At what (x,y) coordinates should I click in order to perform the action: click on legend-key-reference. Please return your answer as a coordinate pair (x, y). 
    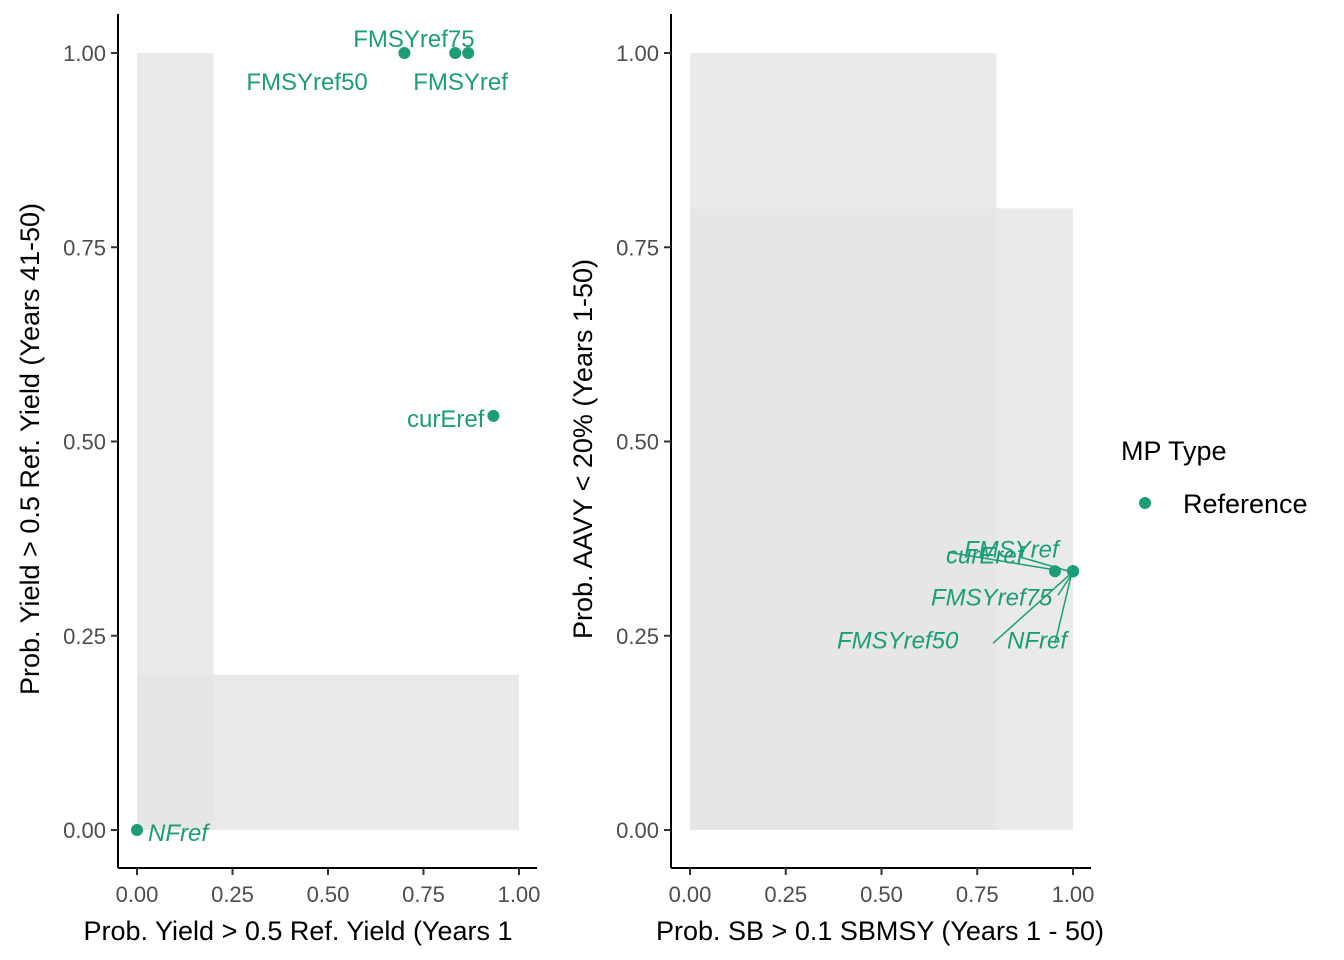
    Looking at the image, I should click on (1145, 503).